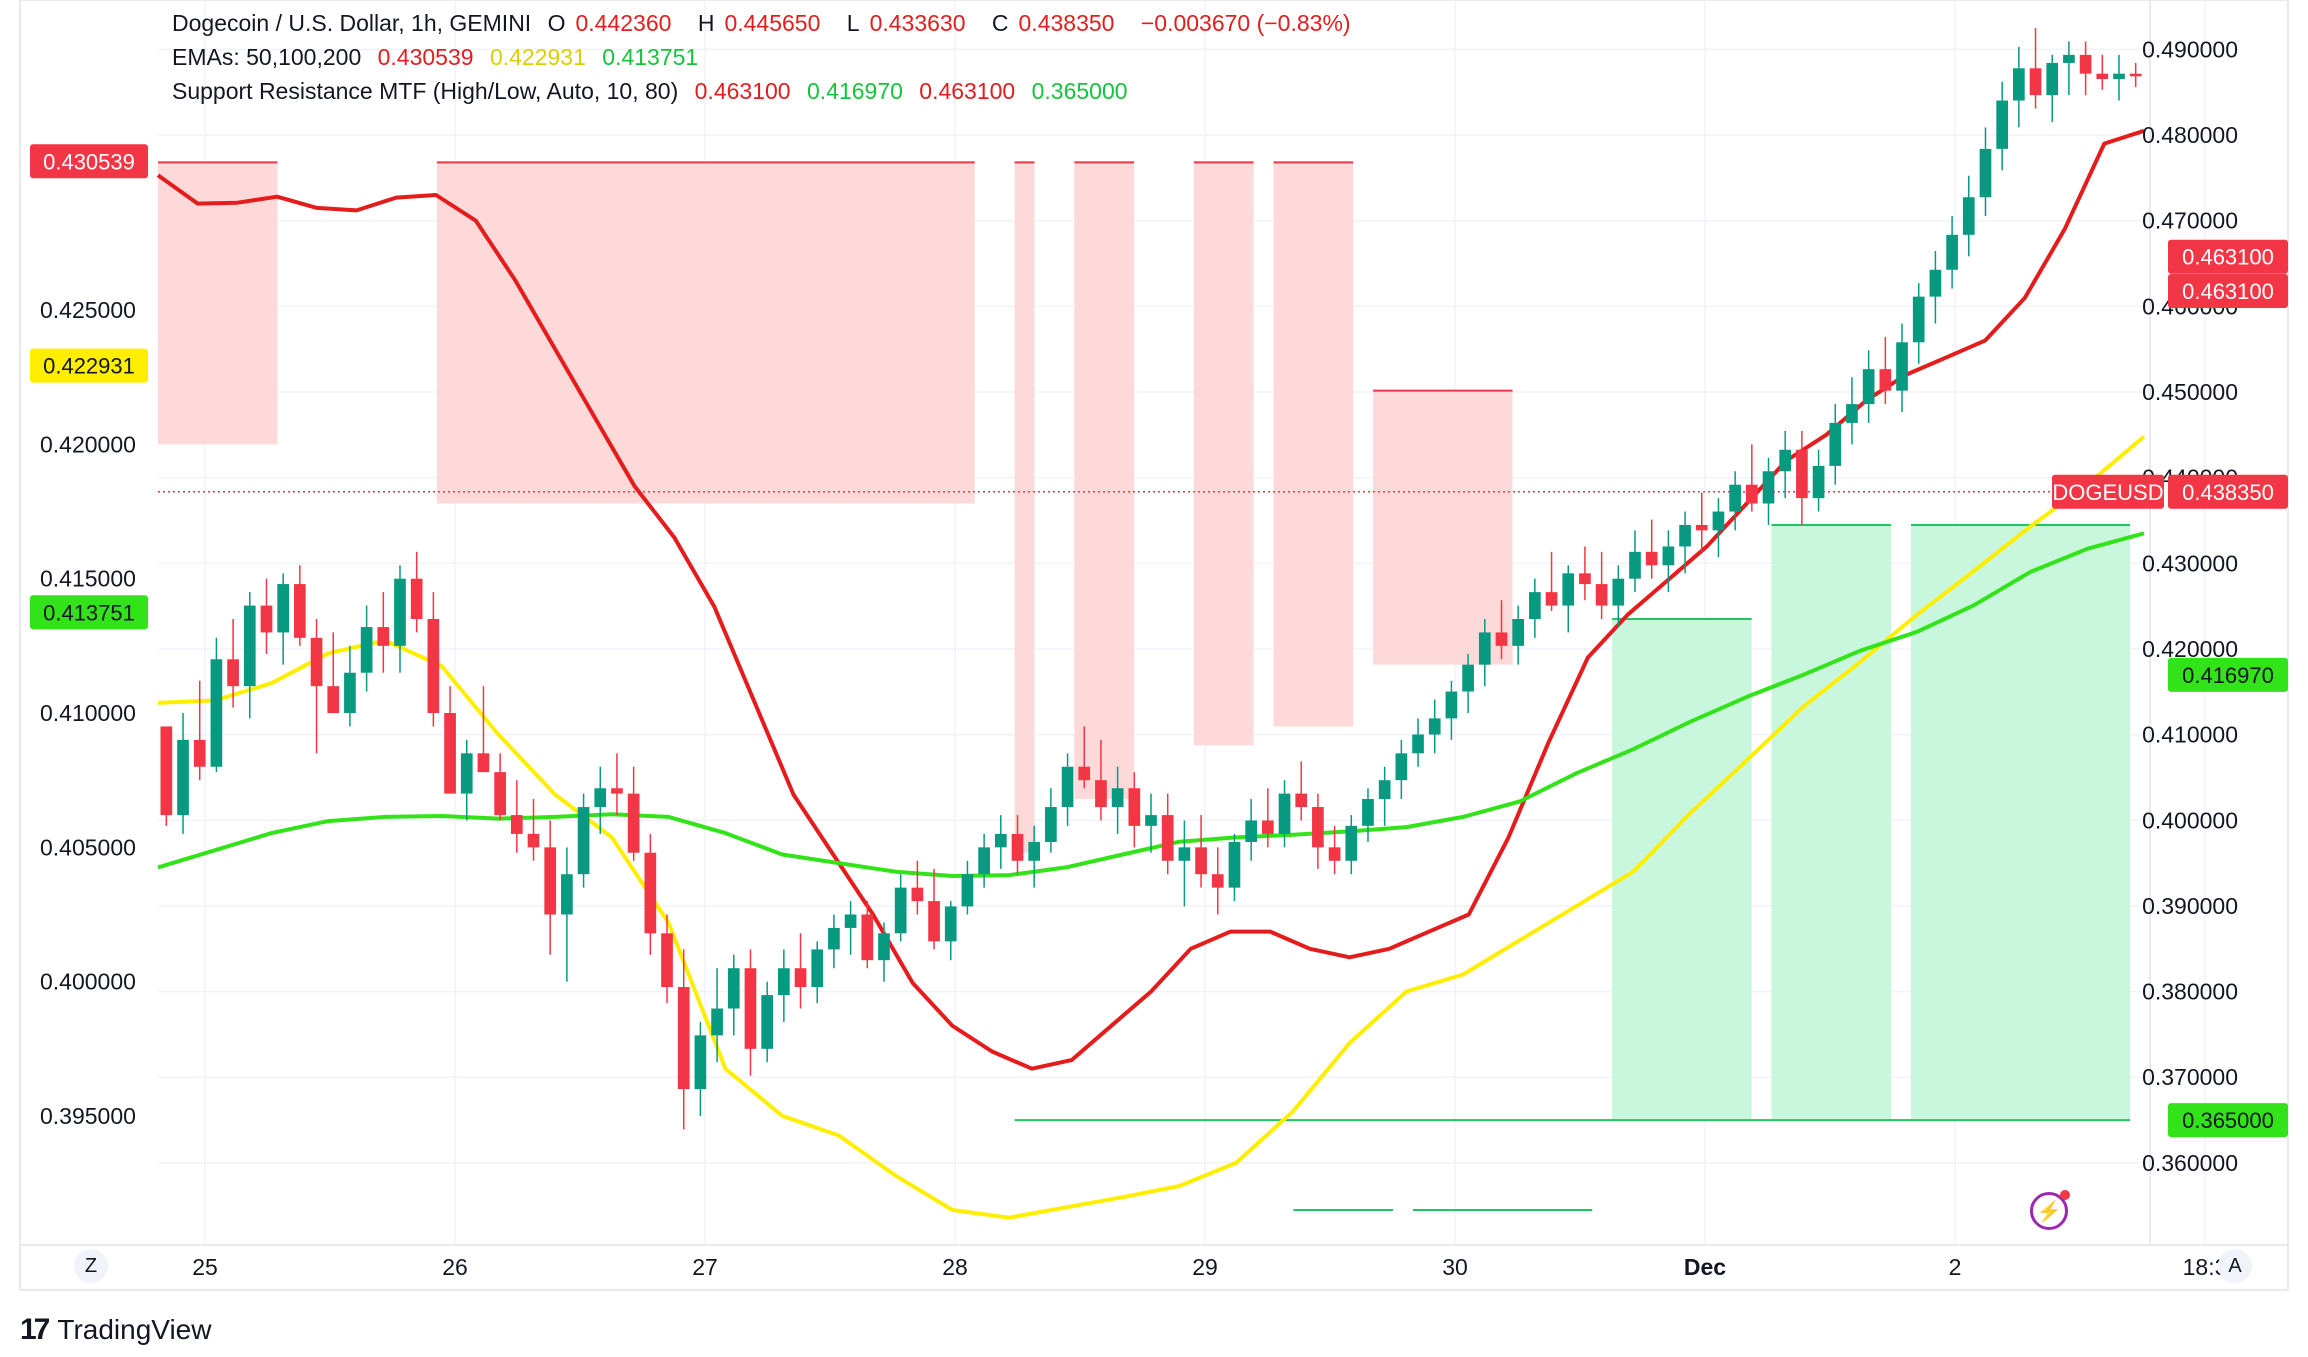  I want to click on left-axis-tick-label: 0.420000, so click(88, 444).